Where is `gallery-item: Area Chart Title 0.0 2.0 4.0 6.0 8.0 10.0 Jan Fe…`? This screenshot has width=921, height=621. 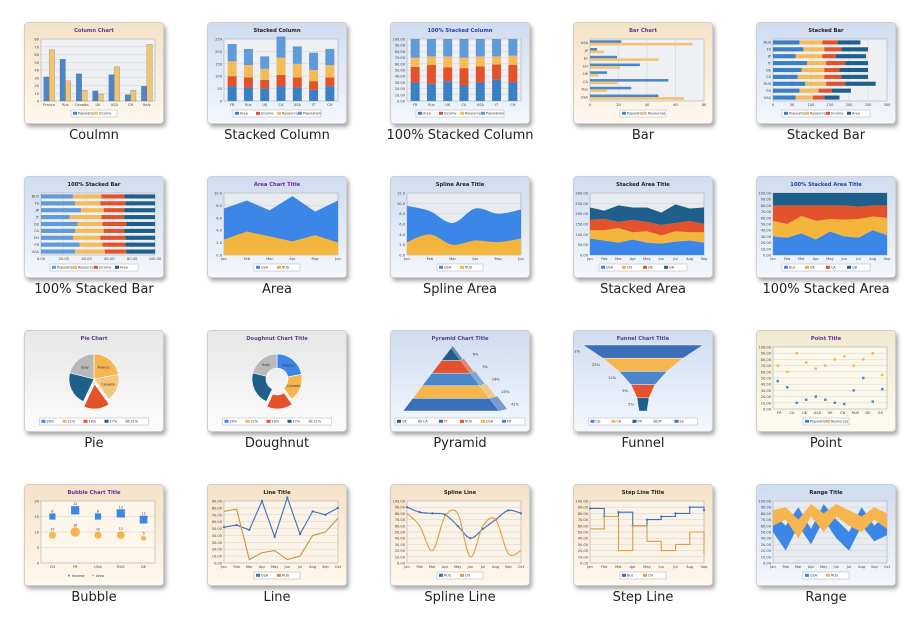
gallery-item: Area Chart Title 0.0 2.0 4.0 6.0 8.0 10.0 Jan Fe… is located at coordinates (277, 242).